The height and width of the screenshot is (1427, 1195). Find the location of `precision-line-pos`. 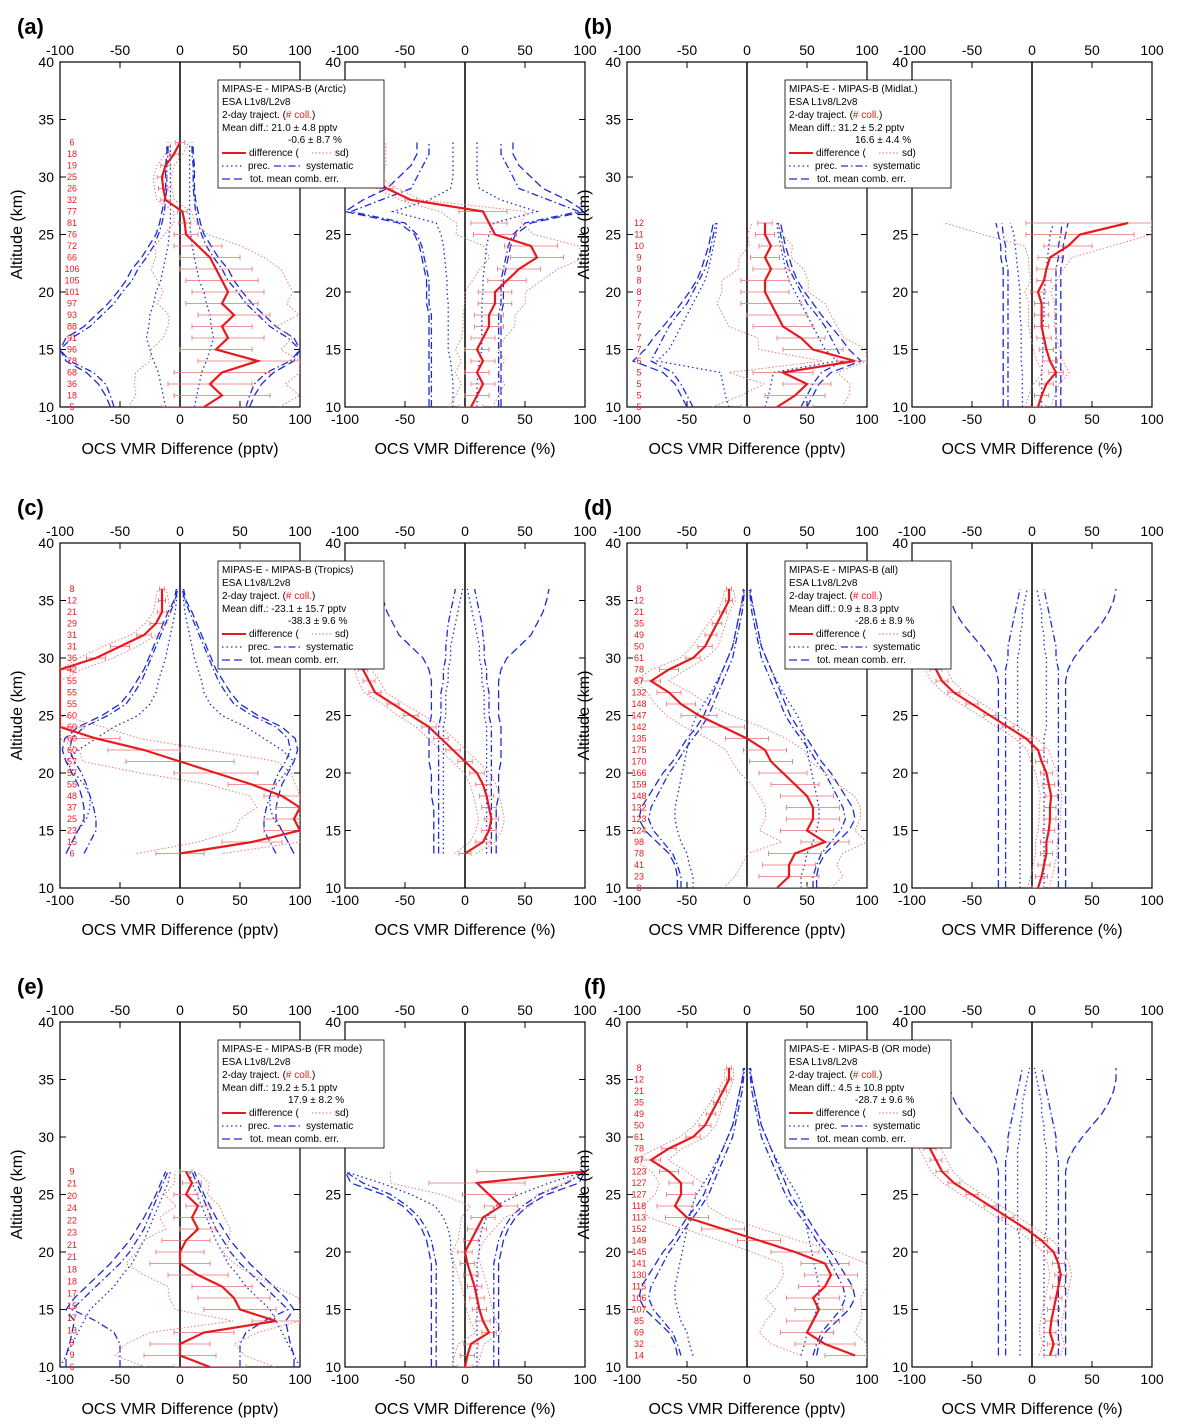

precision-line-pos is located at coordinates (201, 274).